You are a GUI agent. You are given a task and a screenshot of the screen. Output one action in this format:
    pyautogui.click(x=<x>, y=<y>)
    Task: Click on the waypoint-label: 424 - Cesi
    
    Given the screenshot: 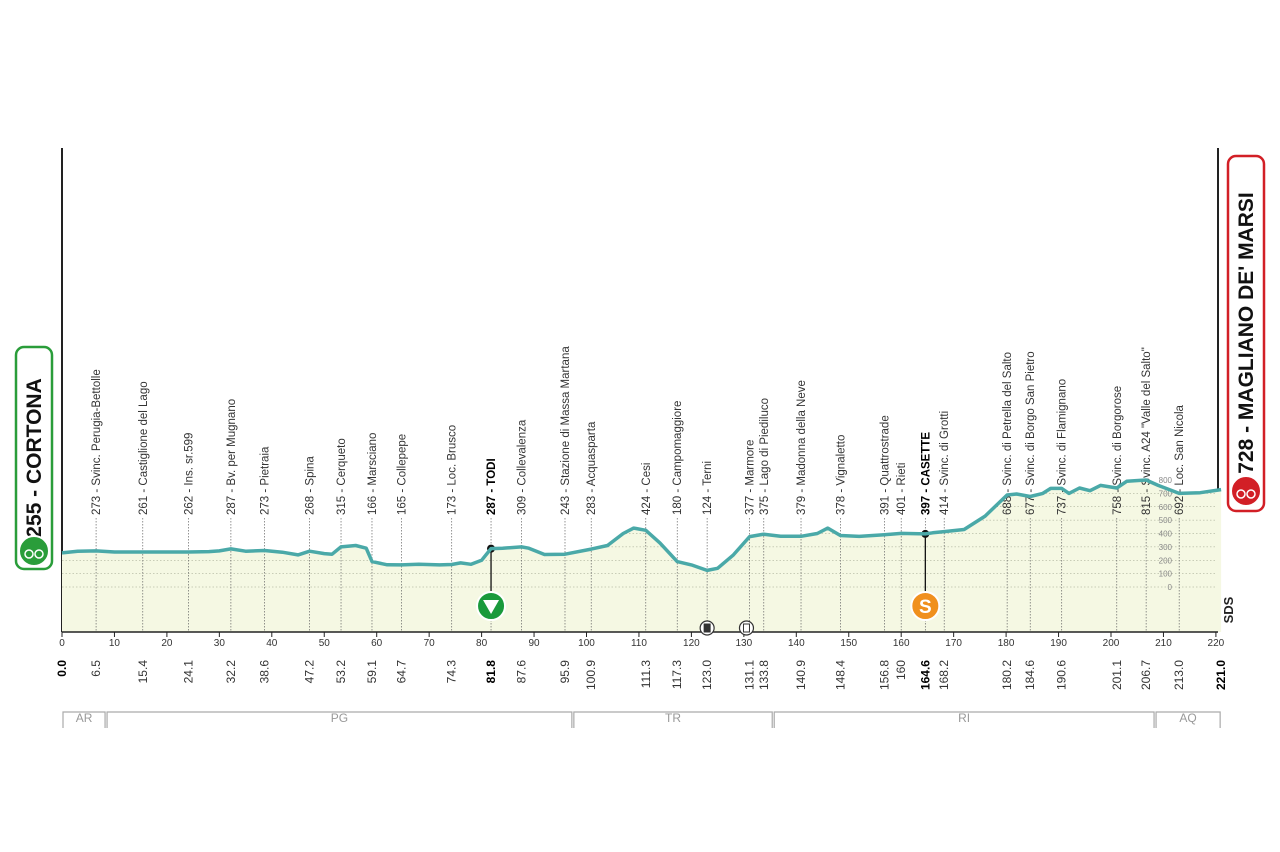 What is the action you would take?
    pyautogui.click(x=647, y=489)
    